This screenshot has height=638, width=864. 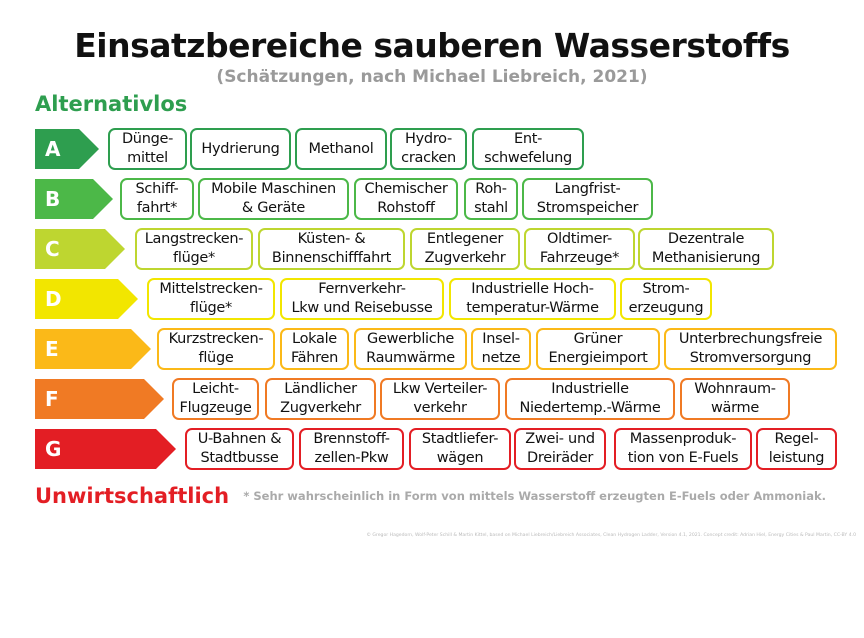 What do you see at coordinates (666, 299) in the screenshot?
I see `application-box: Strom- erzeugung` at bounding box center [666, 299].